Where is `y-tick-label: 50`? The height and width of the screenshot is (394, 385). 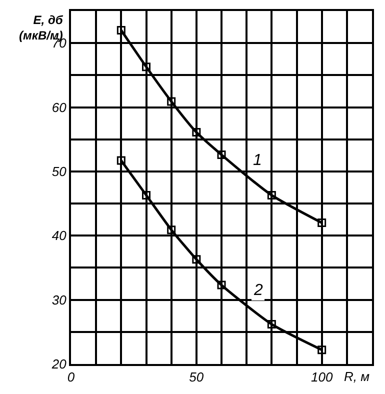
y-tick-label: 50 is located at coordinates (60, 171).